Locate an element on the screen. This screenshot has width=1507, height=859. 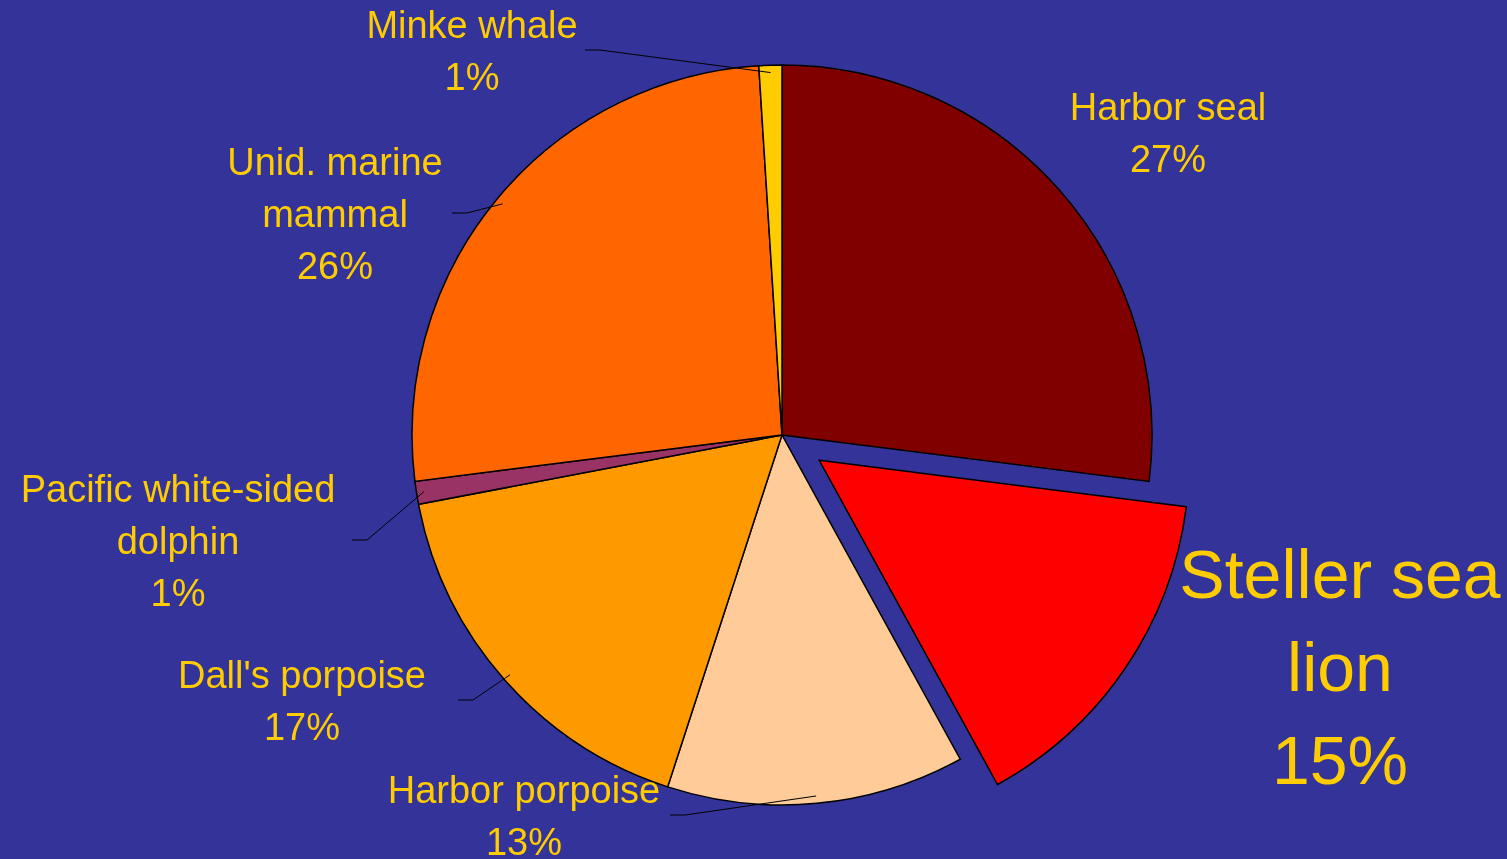
slice-label: Unid. marine mammal is located at coordinates (335, 188).